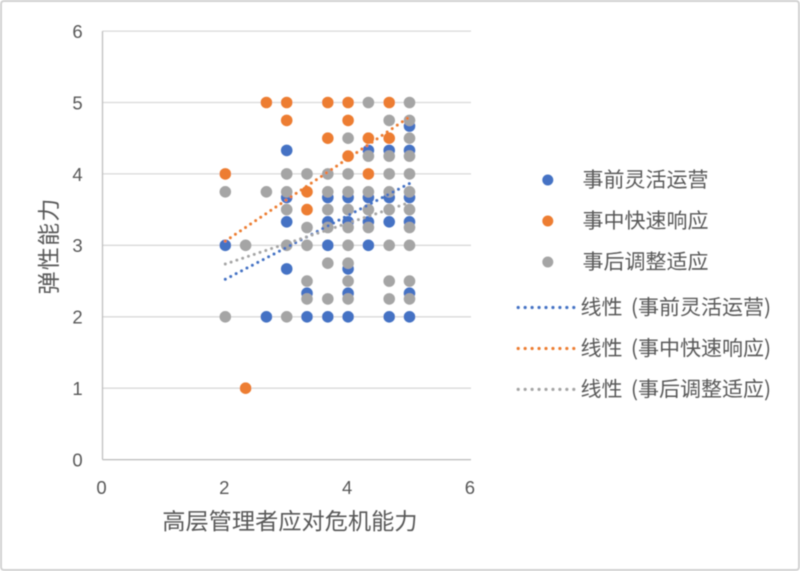 The image size is (800, 576). Describe the element at coordinates (77, 388) in the screenshot. I see `svg-text: 1` at that location.